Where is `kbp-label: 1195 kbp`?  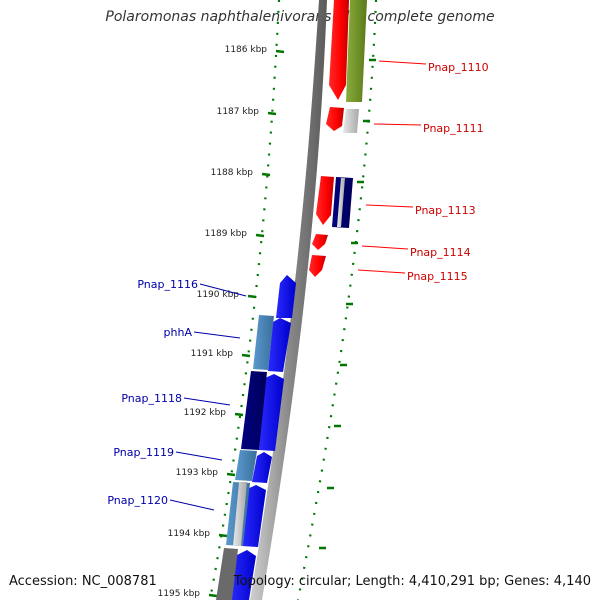 kbp-label: 1195 kbp is located at coordinates (179, 594).